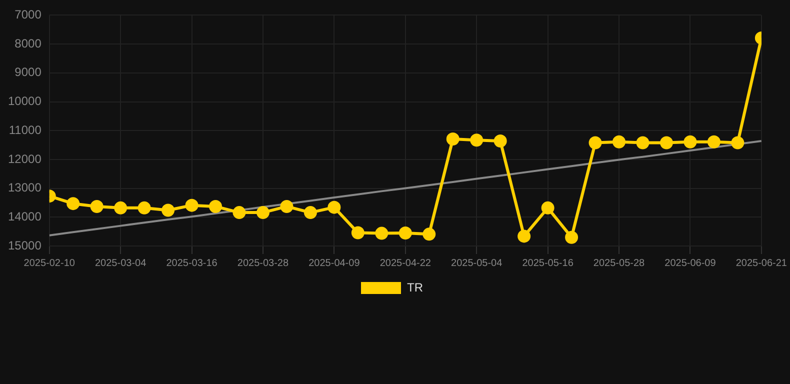  What do you see at coordinates (619, 263) in the screenshot?
I see `x-tick-label: 2025-05-28` at bounding box center [619, 263].